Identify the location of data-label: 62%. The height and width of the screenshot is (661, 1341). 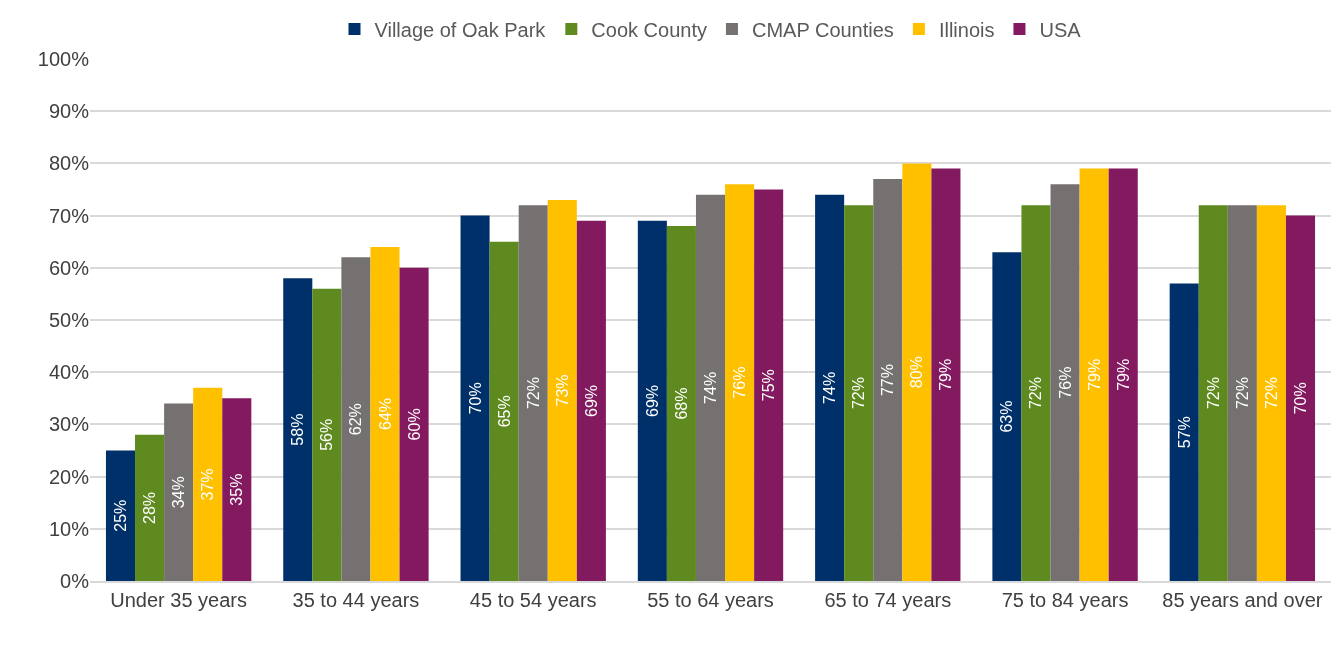
(356, 419).